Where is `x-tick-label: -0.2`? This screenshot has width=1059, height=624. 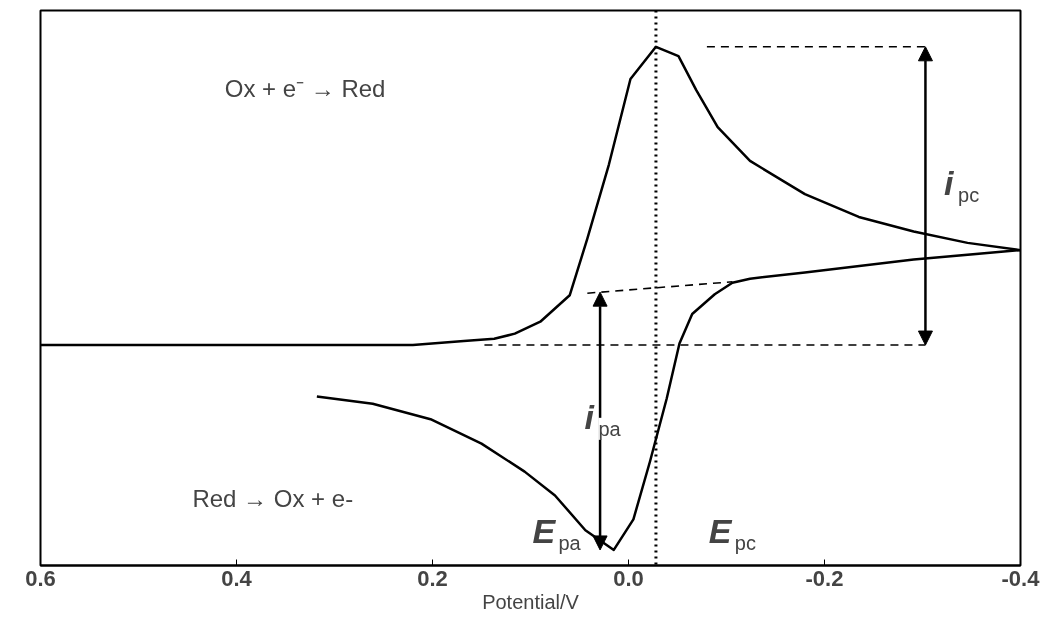
x-tick-label: -0.2 is located at coordinates (824, 578).